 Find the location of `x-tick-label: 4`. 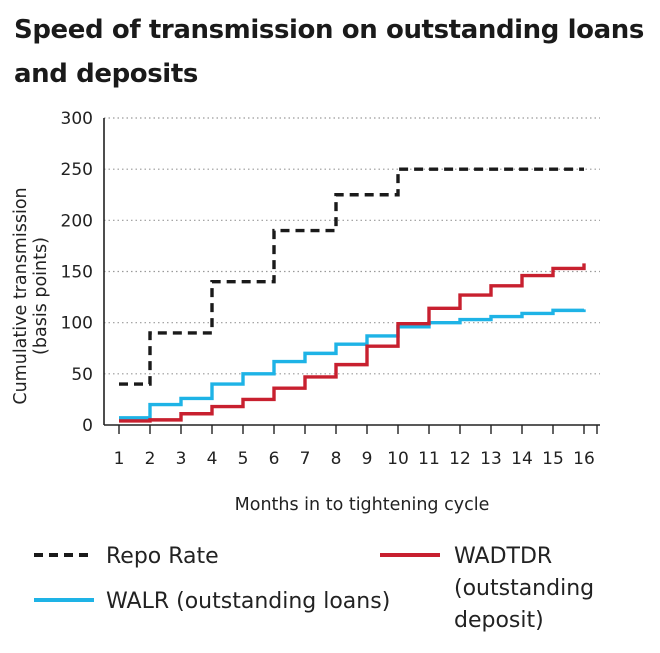

x-tick-label: 4 is located at coordinates (212, 459).